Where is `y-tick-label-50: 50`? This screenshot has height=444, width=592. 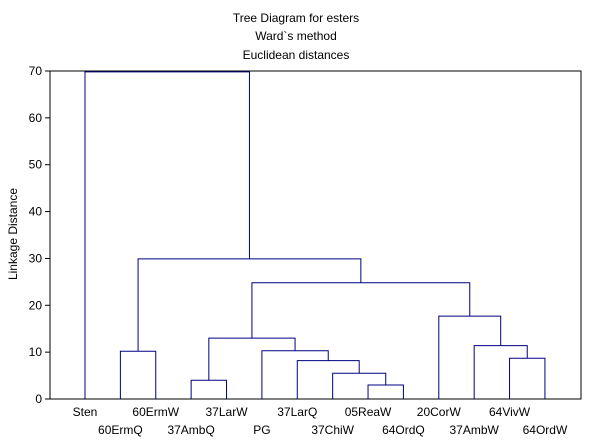 y-tick-label-50: 50 is located at coordinates (36, 165).